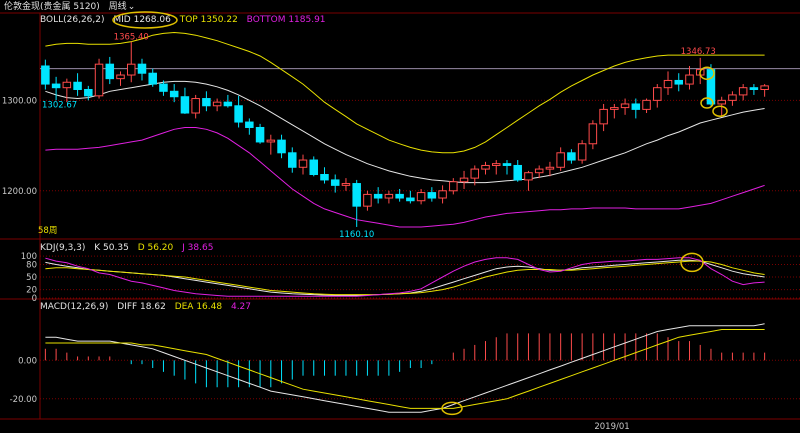  What do you see at coordinates (155, 248) in the screenshot?
I see `kdj-d-label: D 56.20` at bounding box center [155, 248].